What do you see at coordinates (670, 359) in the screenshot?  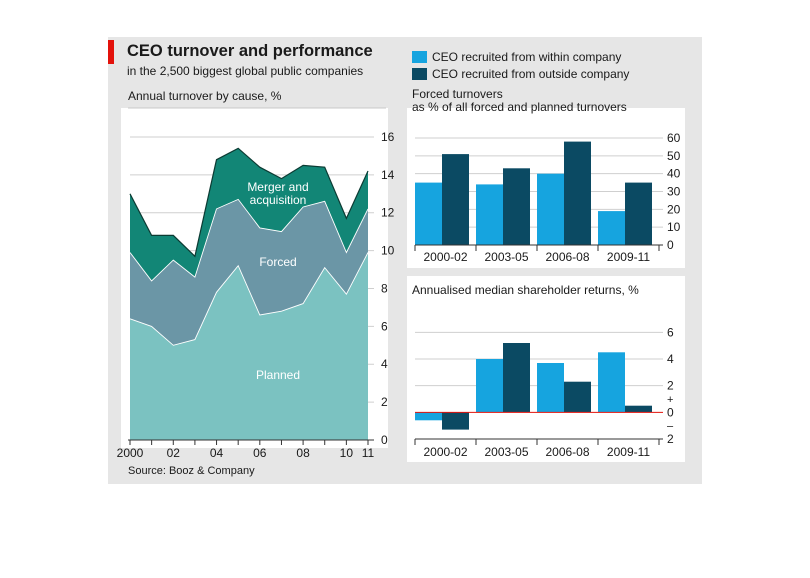 I see `returns-y-tick-label: 4` at bounding box center [670, 359].